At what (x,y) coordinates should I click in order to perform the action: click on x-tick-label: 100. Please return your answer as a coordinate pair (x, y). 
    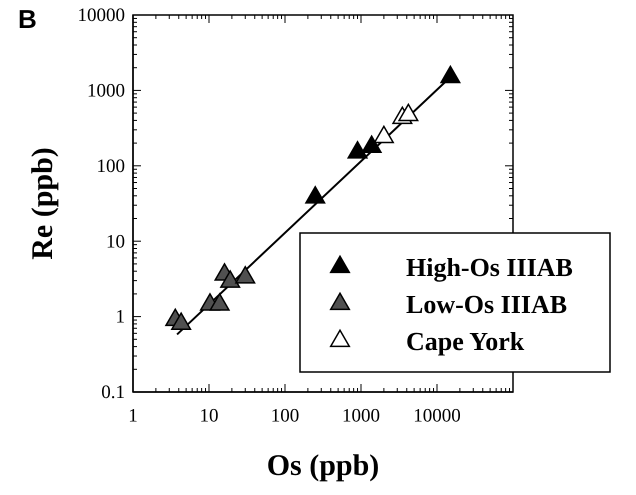
    Looking at the image, I should click on (285, 415).